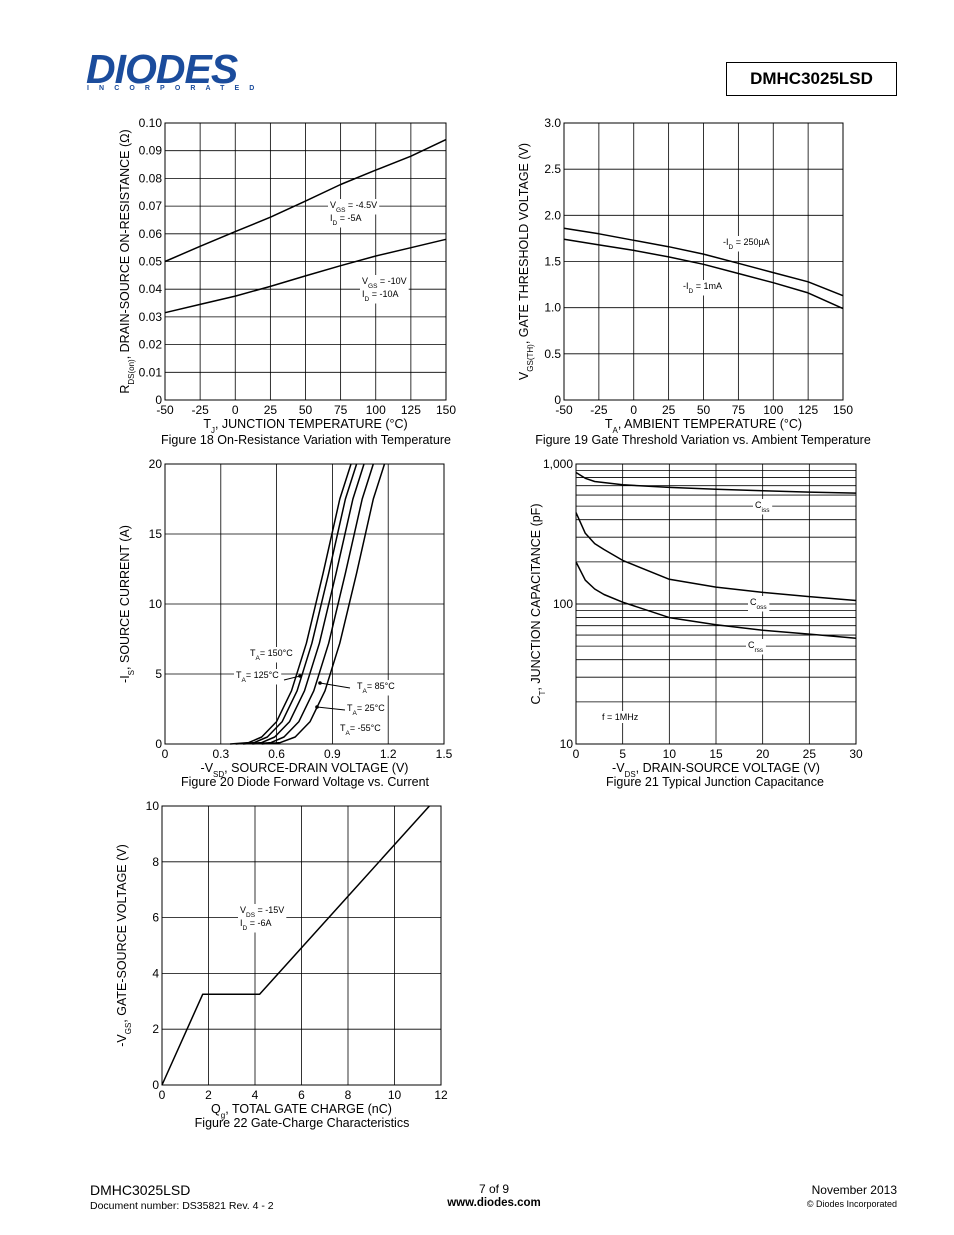 Image resolution: width=954 pixels, height=1235 pixels. What do you see at coordinates (350, 708) in the screenshot?
I see `annotation-fig20-a4-sym: T` at bounding box center [350, 708].